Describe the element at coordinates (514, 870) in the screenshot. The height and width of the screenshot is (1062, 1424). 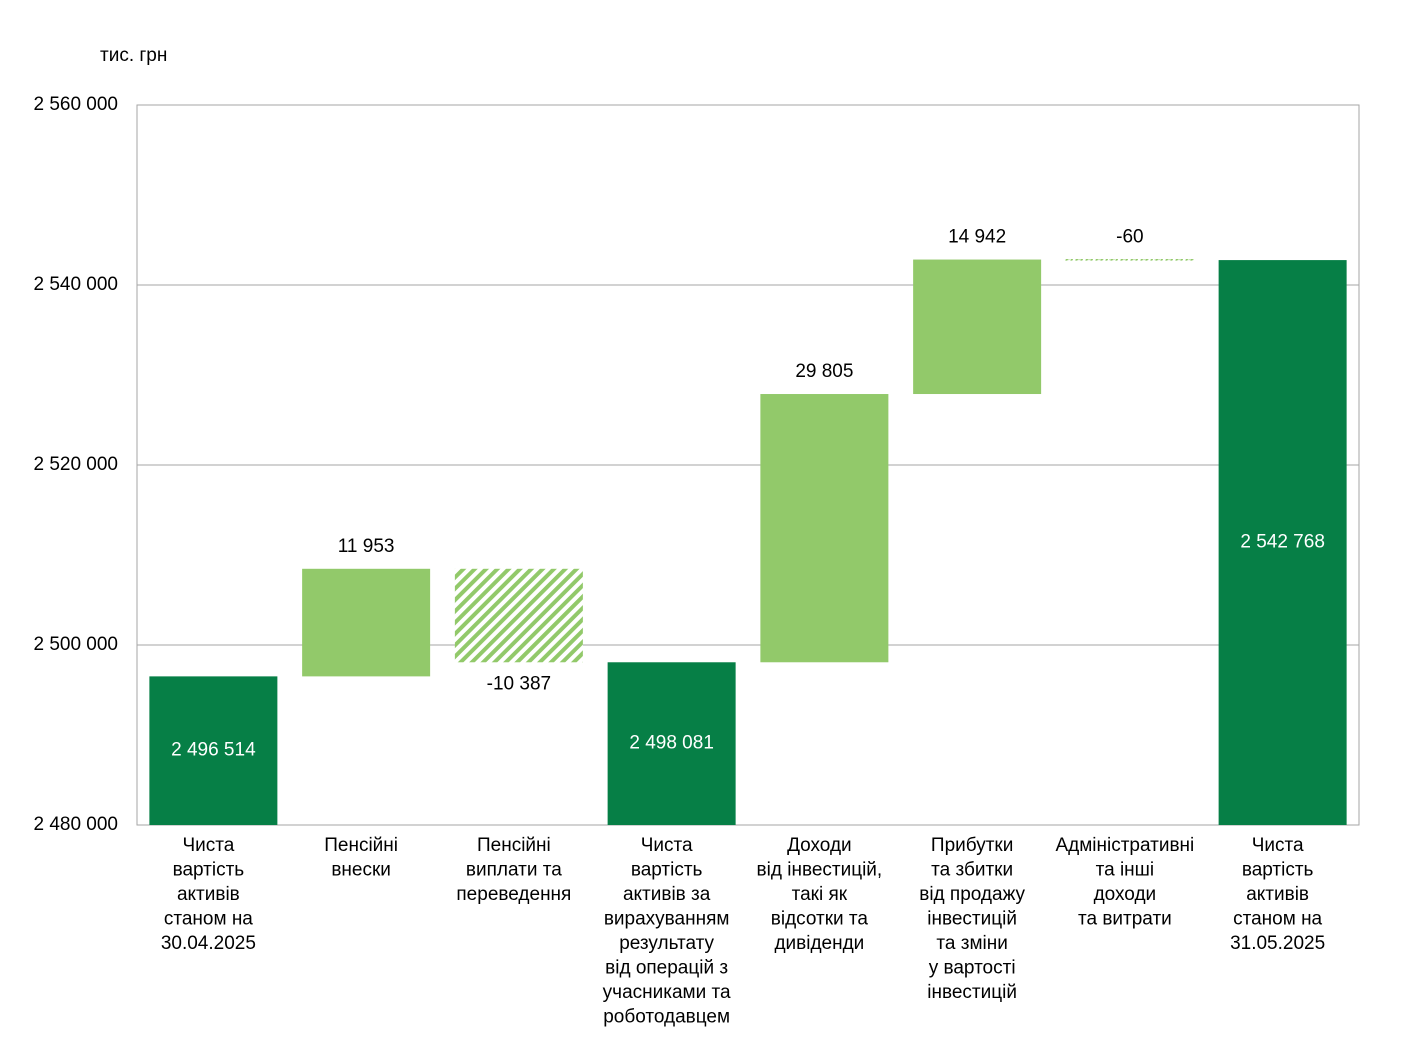
I see `x-tick-label: виплати та` at that location.